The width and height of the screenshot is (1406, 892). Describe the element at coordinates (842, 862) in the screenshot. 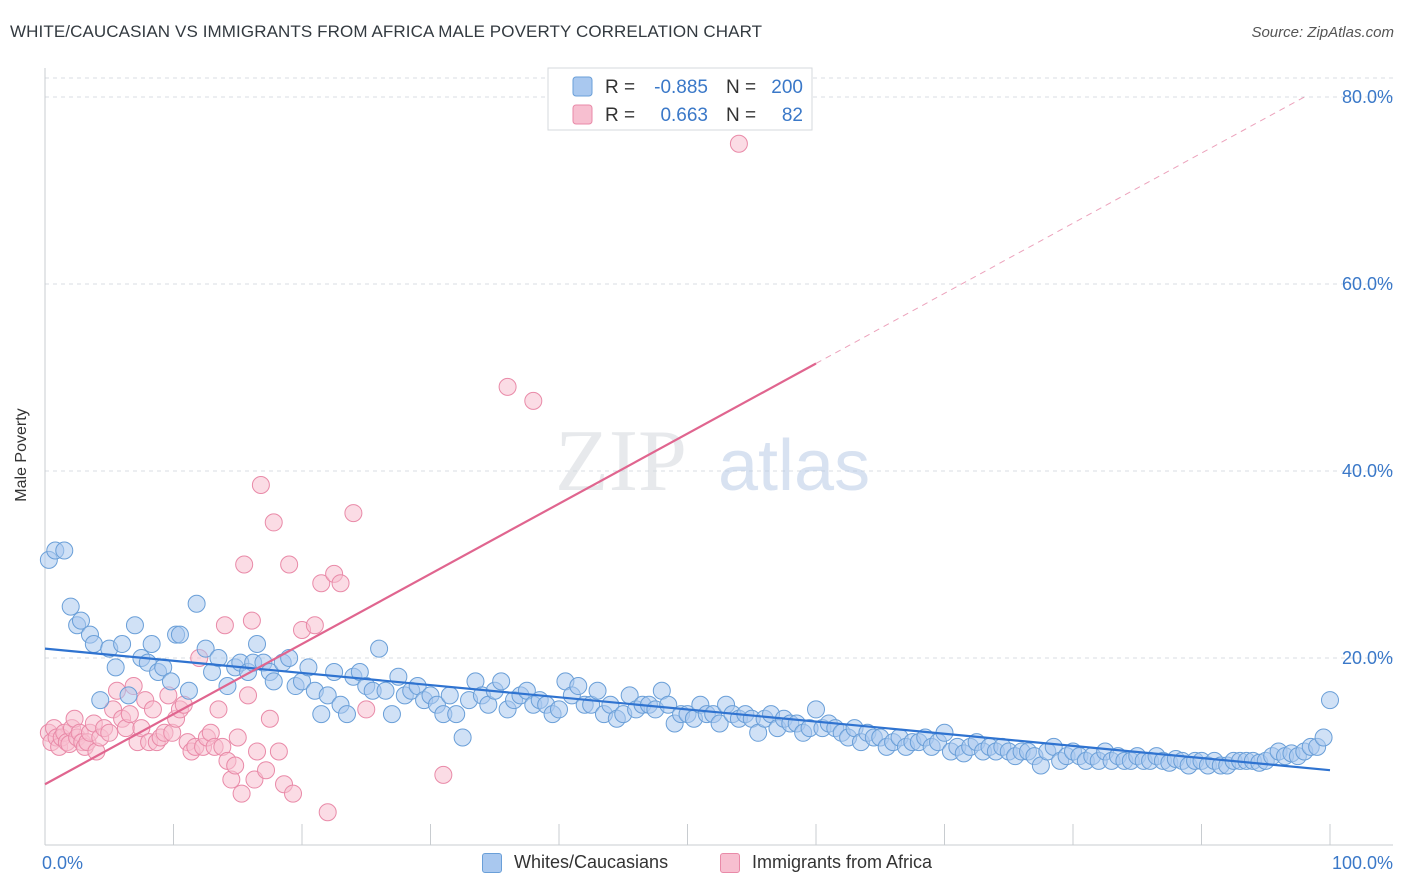

I see `legend-label-africa: Immigrants from Africa` at that location.